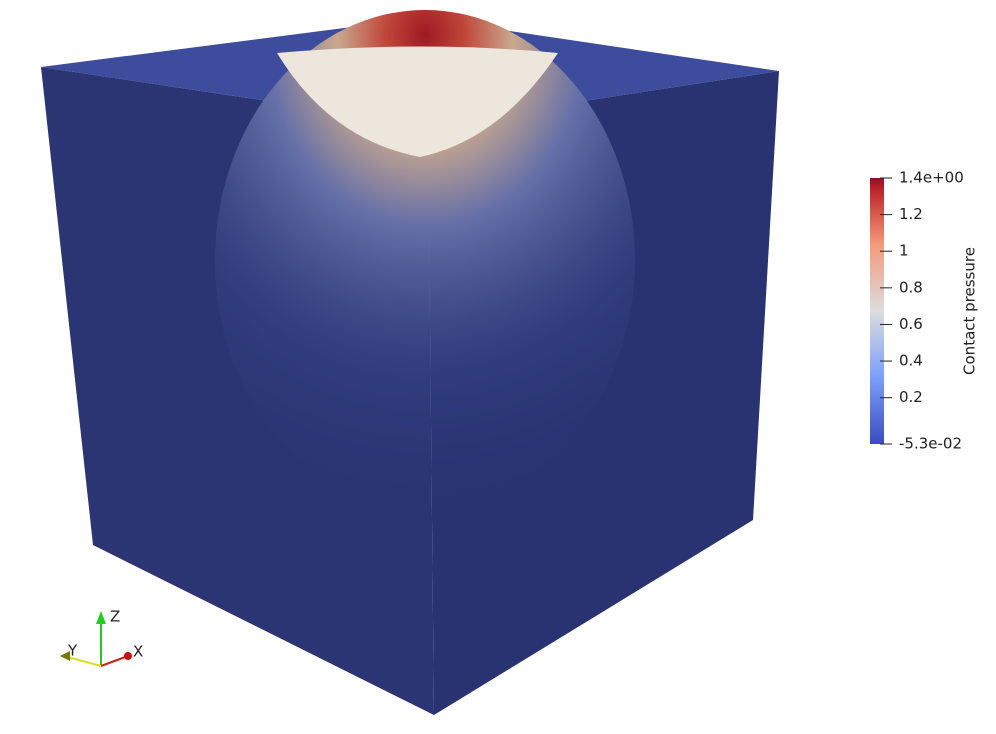  I want to click on colorbar-tick-label: 0.6, so click(911, 324).